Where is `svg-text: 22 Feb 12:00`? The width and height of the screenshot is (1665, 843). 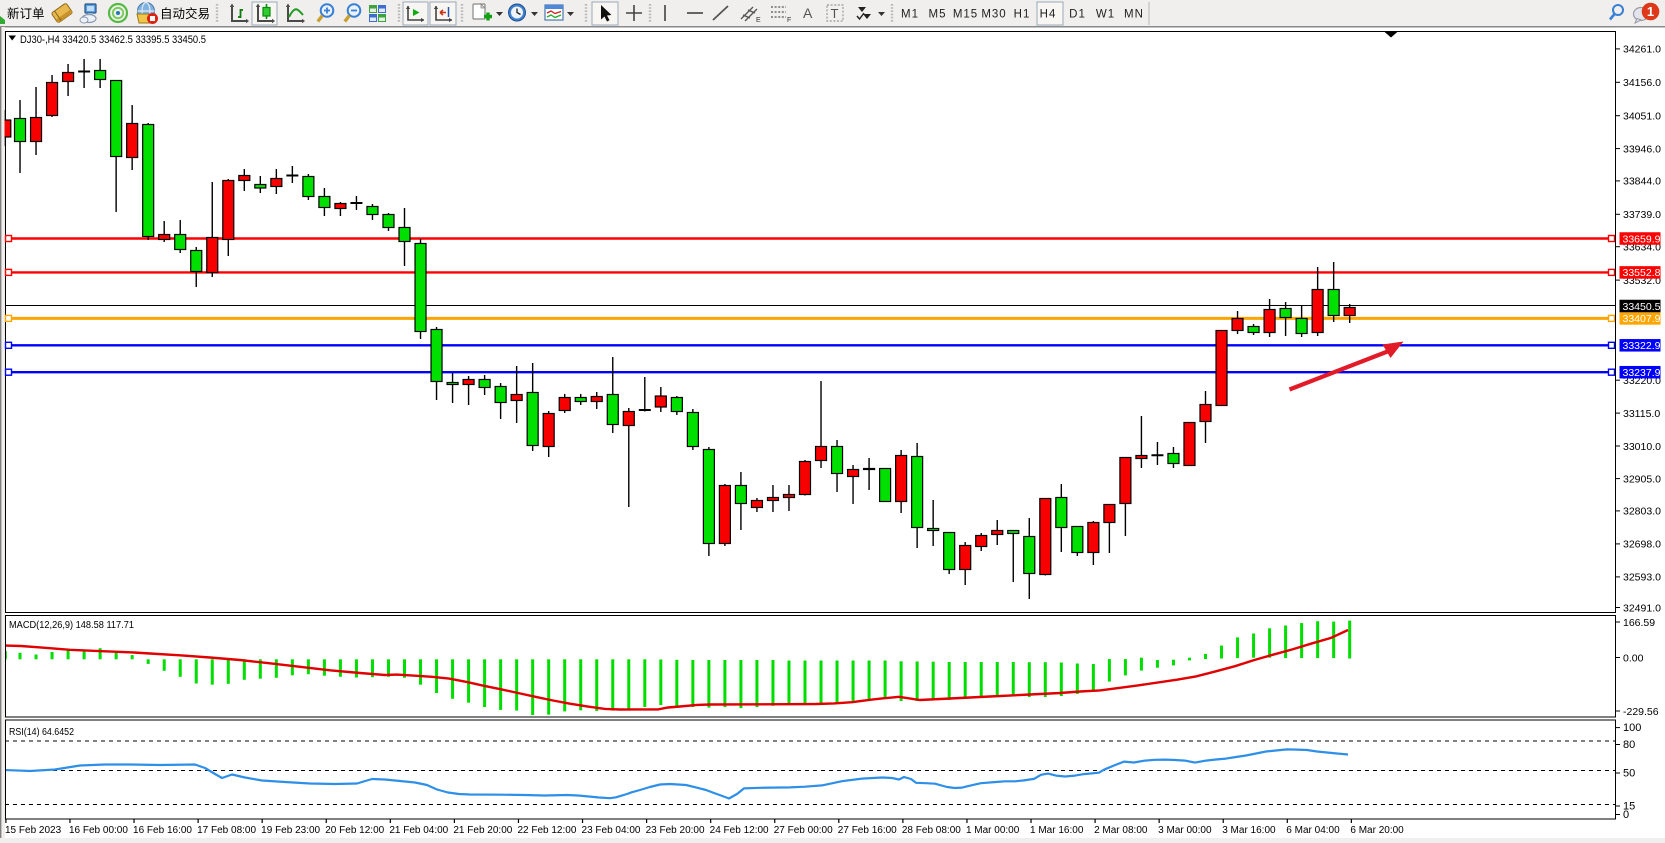
svg-text: 22 Feb 12:00 is located at coordinates (546, 830).